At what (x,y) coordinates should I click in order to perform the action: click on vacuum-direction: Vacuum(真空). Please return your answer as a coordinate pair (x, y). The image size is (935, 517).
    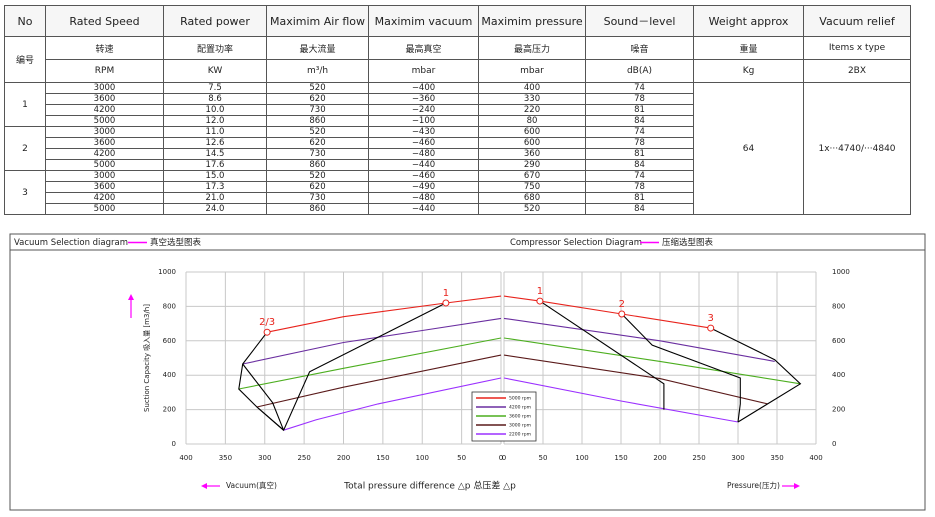
    Looking at the image, I should click on (251, 485).